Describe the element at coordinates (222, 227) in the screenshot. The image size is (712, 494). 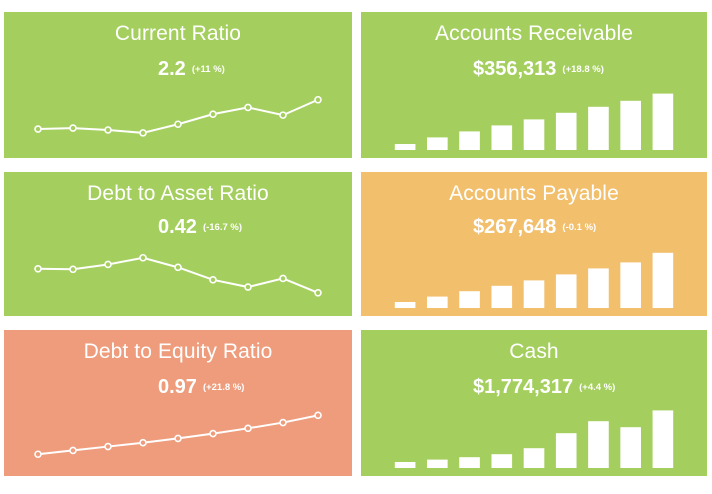
I see `kpi-change: (-16.7 %)` at that location.